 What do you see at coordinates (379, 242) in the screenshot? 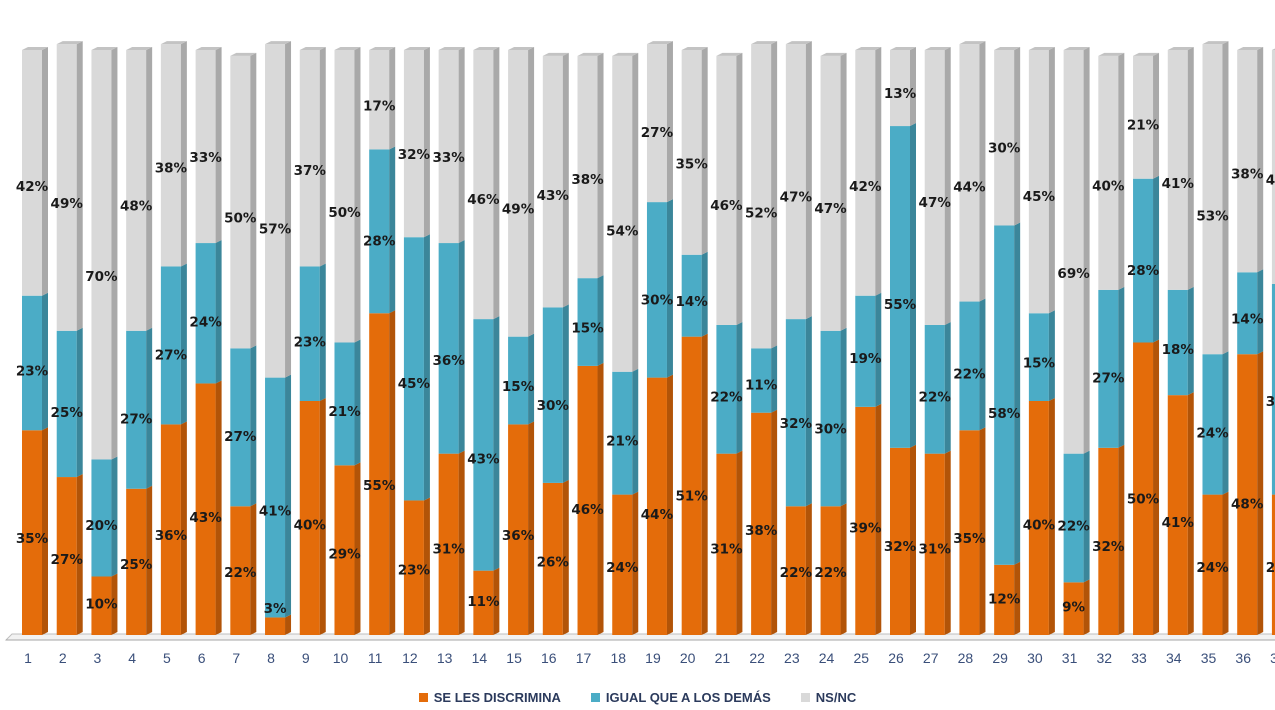
I see `data-label: 28%` at bounding box center [379, 242].